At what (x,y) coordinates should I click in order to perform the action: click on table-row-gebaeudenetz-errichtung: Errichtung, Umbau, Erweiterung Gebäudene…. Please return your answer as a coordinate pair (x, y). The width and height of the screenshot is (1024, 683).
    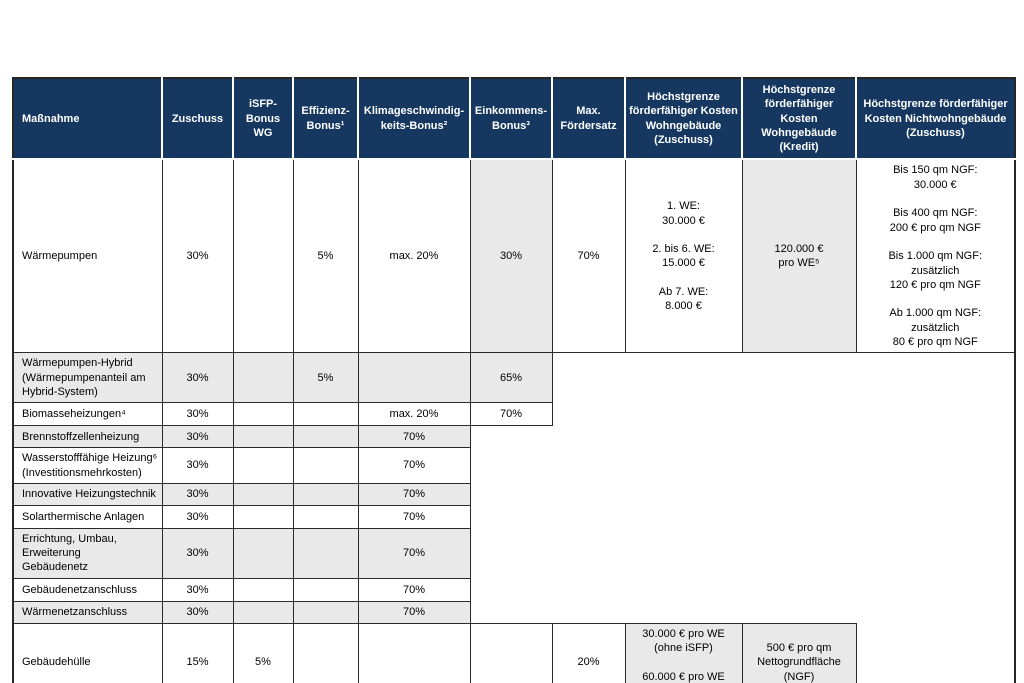
    Looking at the image, I should click on (513, 553).